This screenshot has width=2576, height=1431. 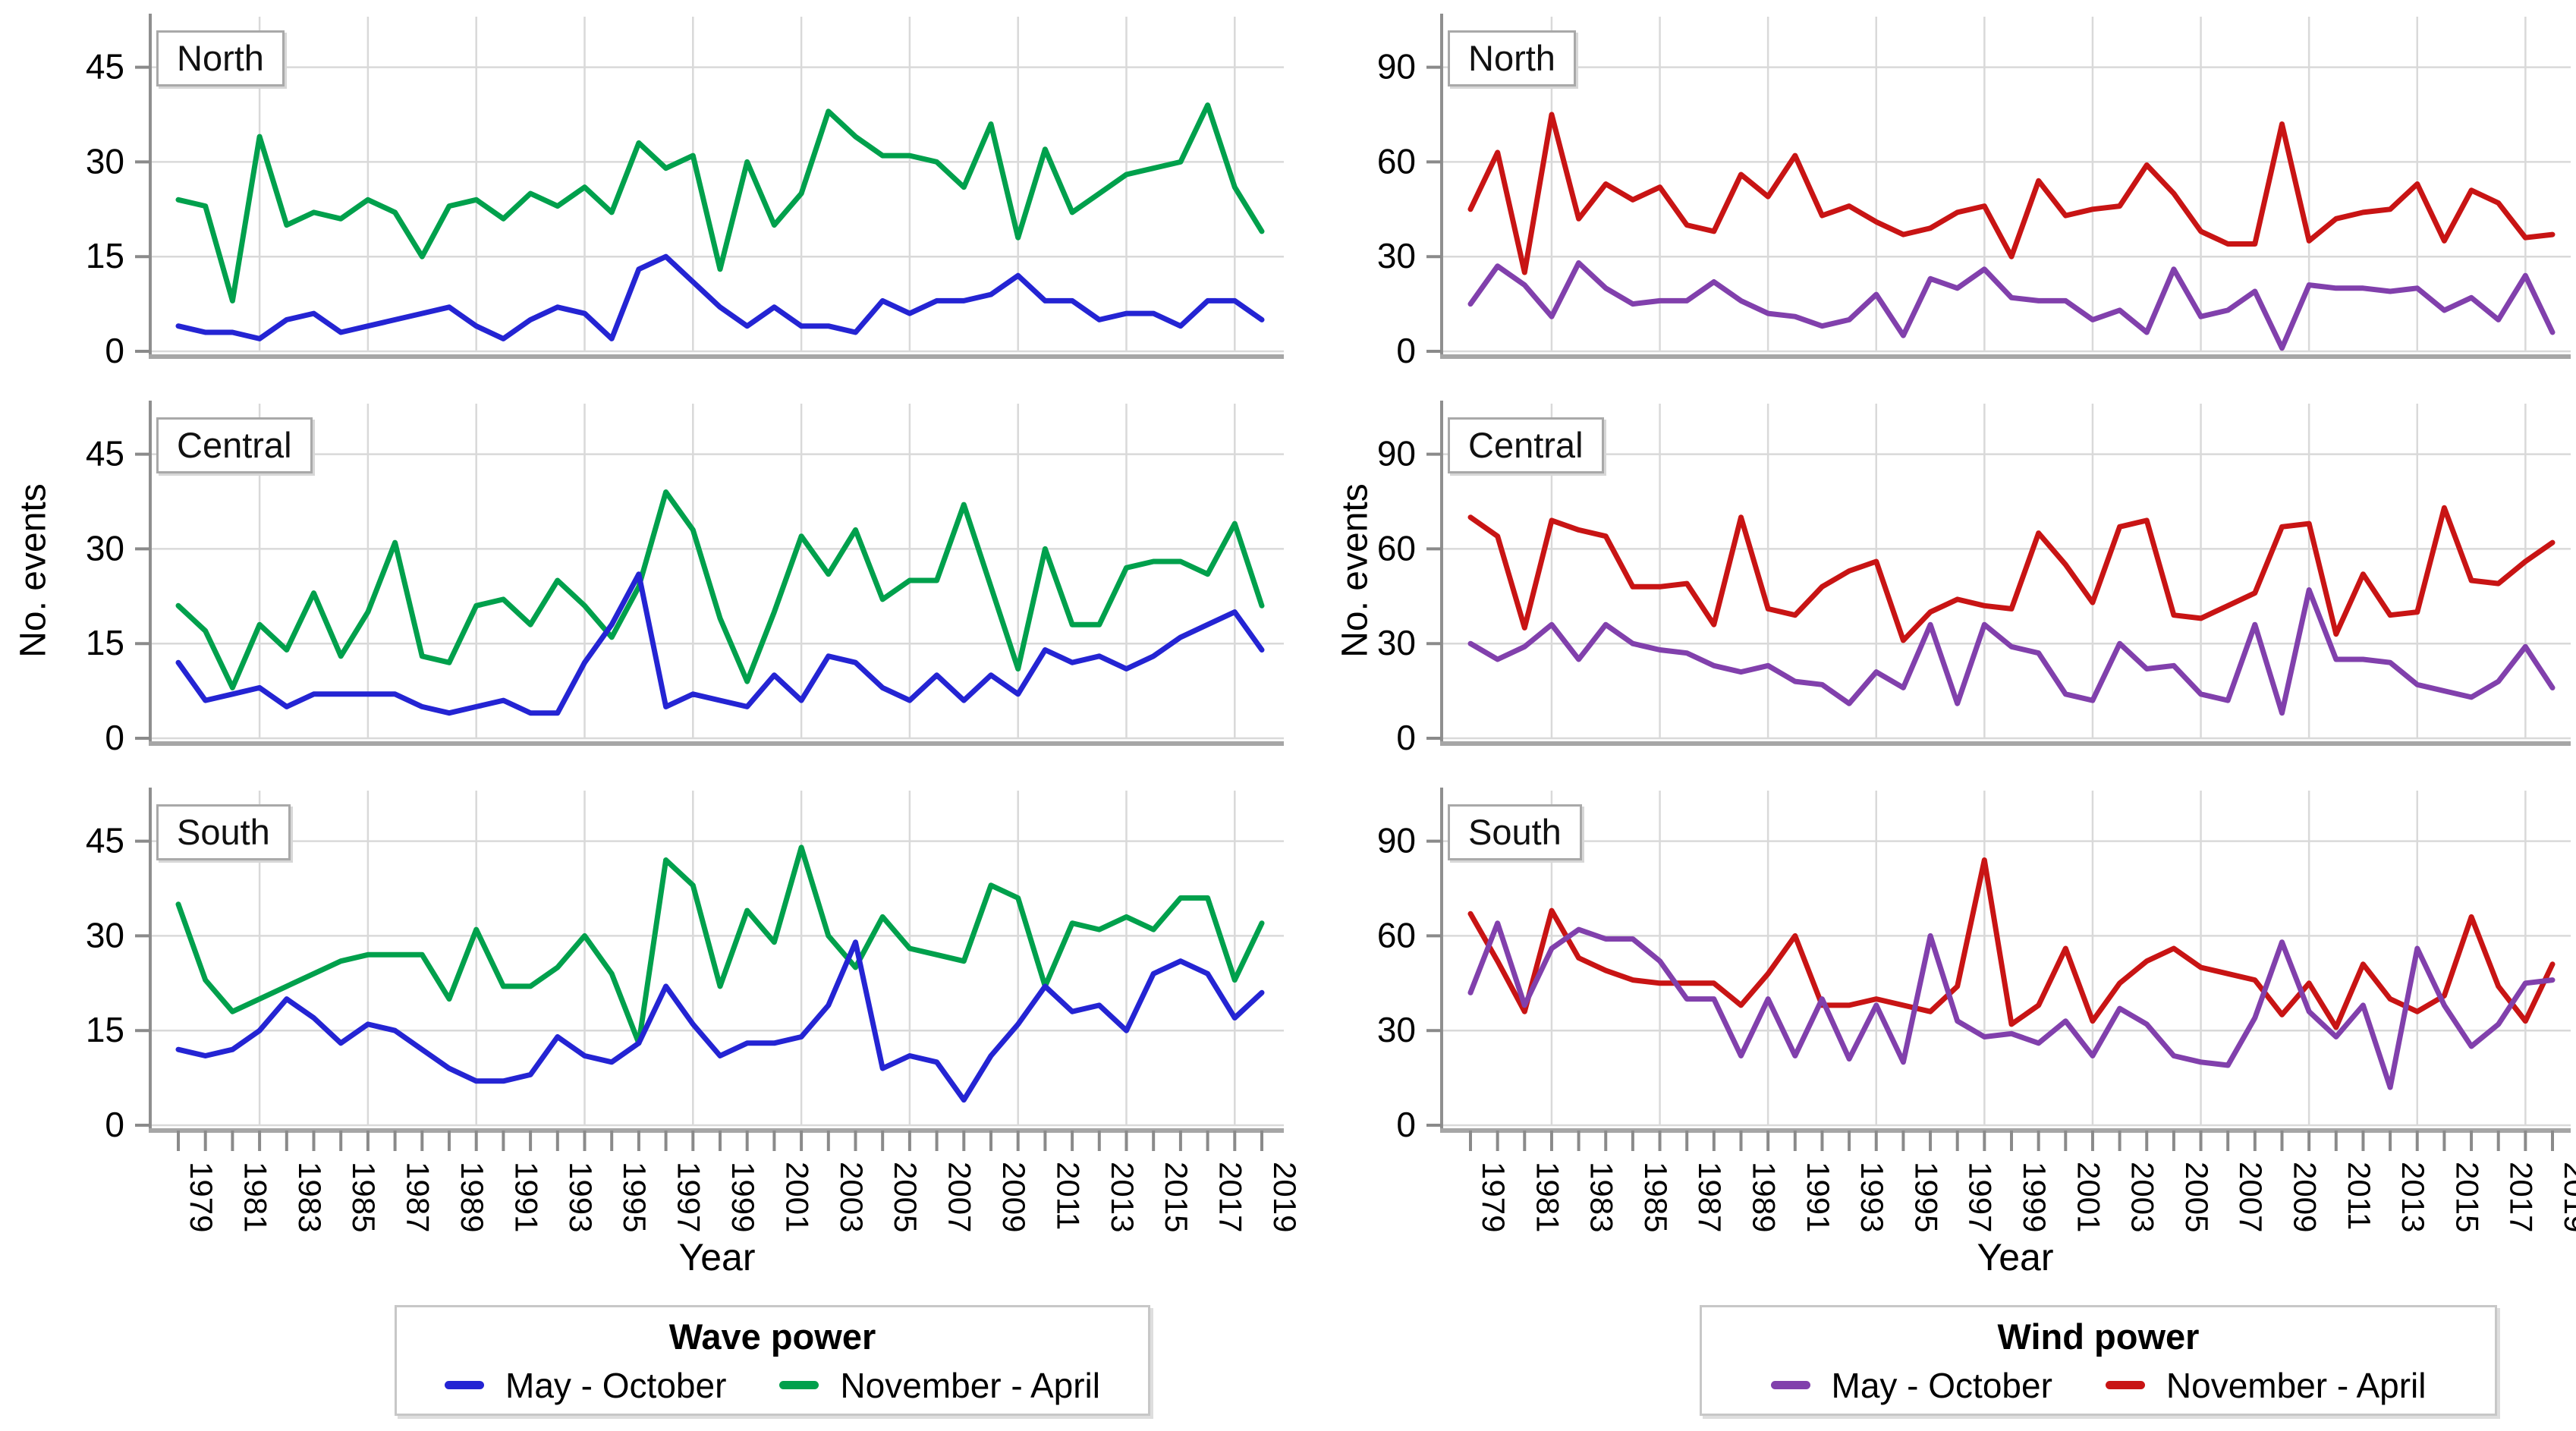 I want to click on legend-item-wind-nov: November - April, so click(x=2266, y=1385).